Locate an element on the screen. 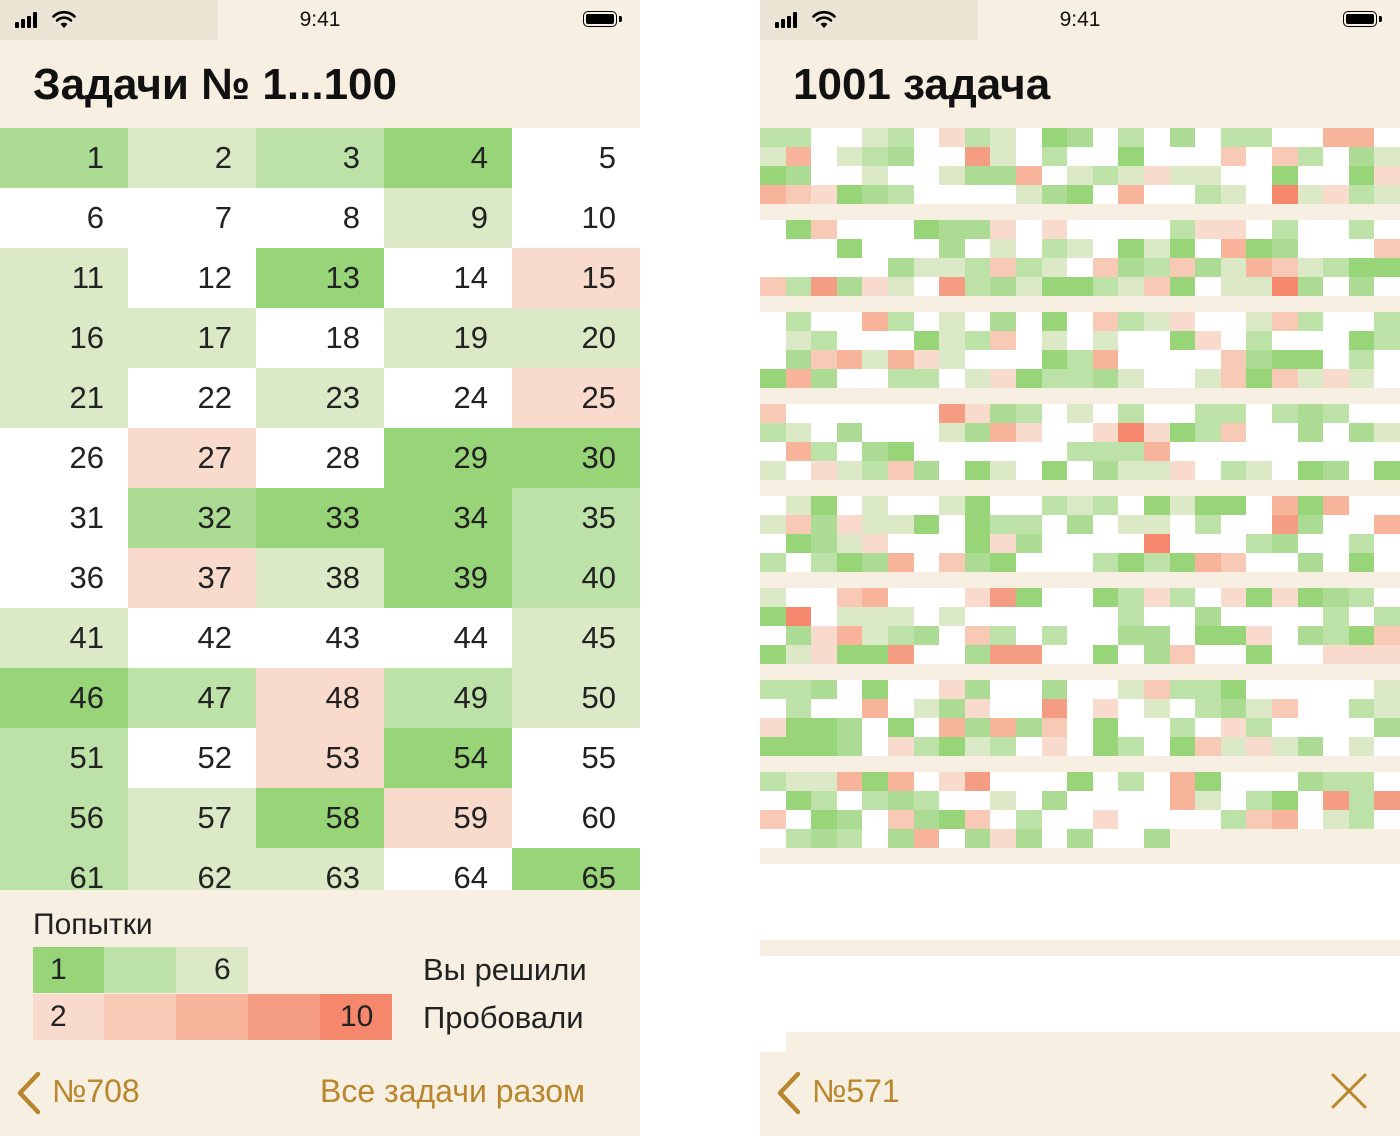 This screenshot has height=1136, width=1400. task-cell-63: 63 is located at coordinates (320, 869).